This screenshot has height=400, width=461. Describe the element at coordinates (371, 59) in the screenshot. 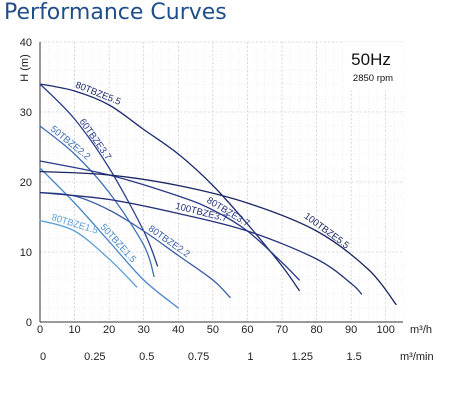

I see `frequency-label: 50Hz` at that location.